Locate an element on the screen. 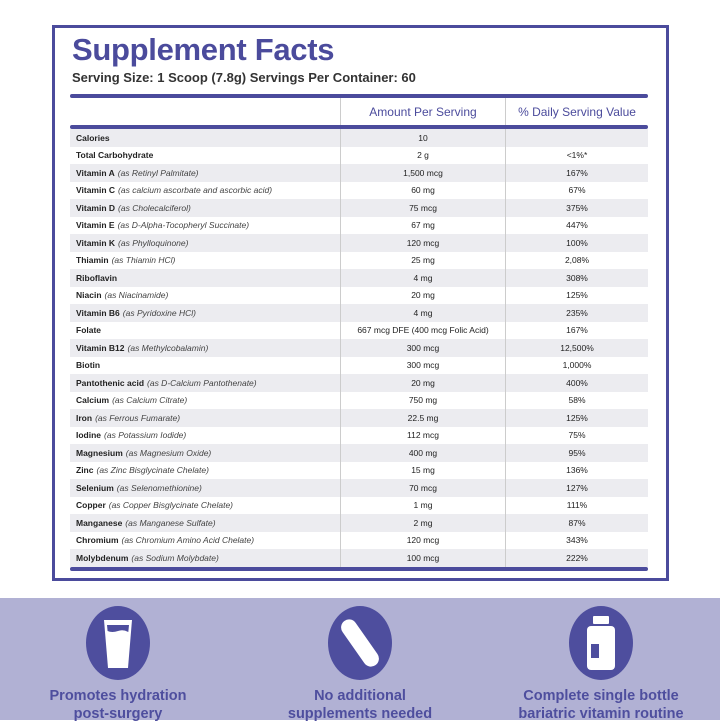 The width and height of the screenshot is (720, 723). nutrient-source: (as calcium ascorbate and ascorbic acid) is located at coordinates (195, 190).